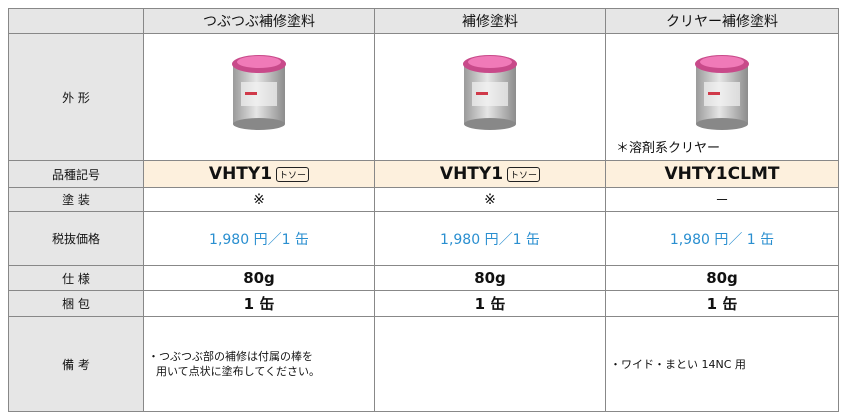 This screenshot has width=854, height=412. What do you see at coordinates (490, 21) in the screenshot?
I see `column-header: 補修塗料` at bounding box center [490, 21].